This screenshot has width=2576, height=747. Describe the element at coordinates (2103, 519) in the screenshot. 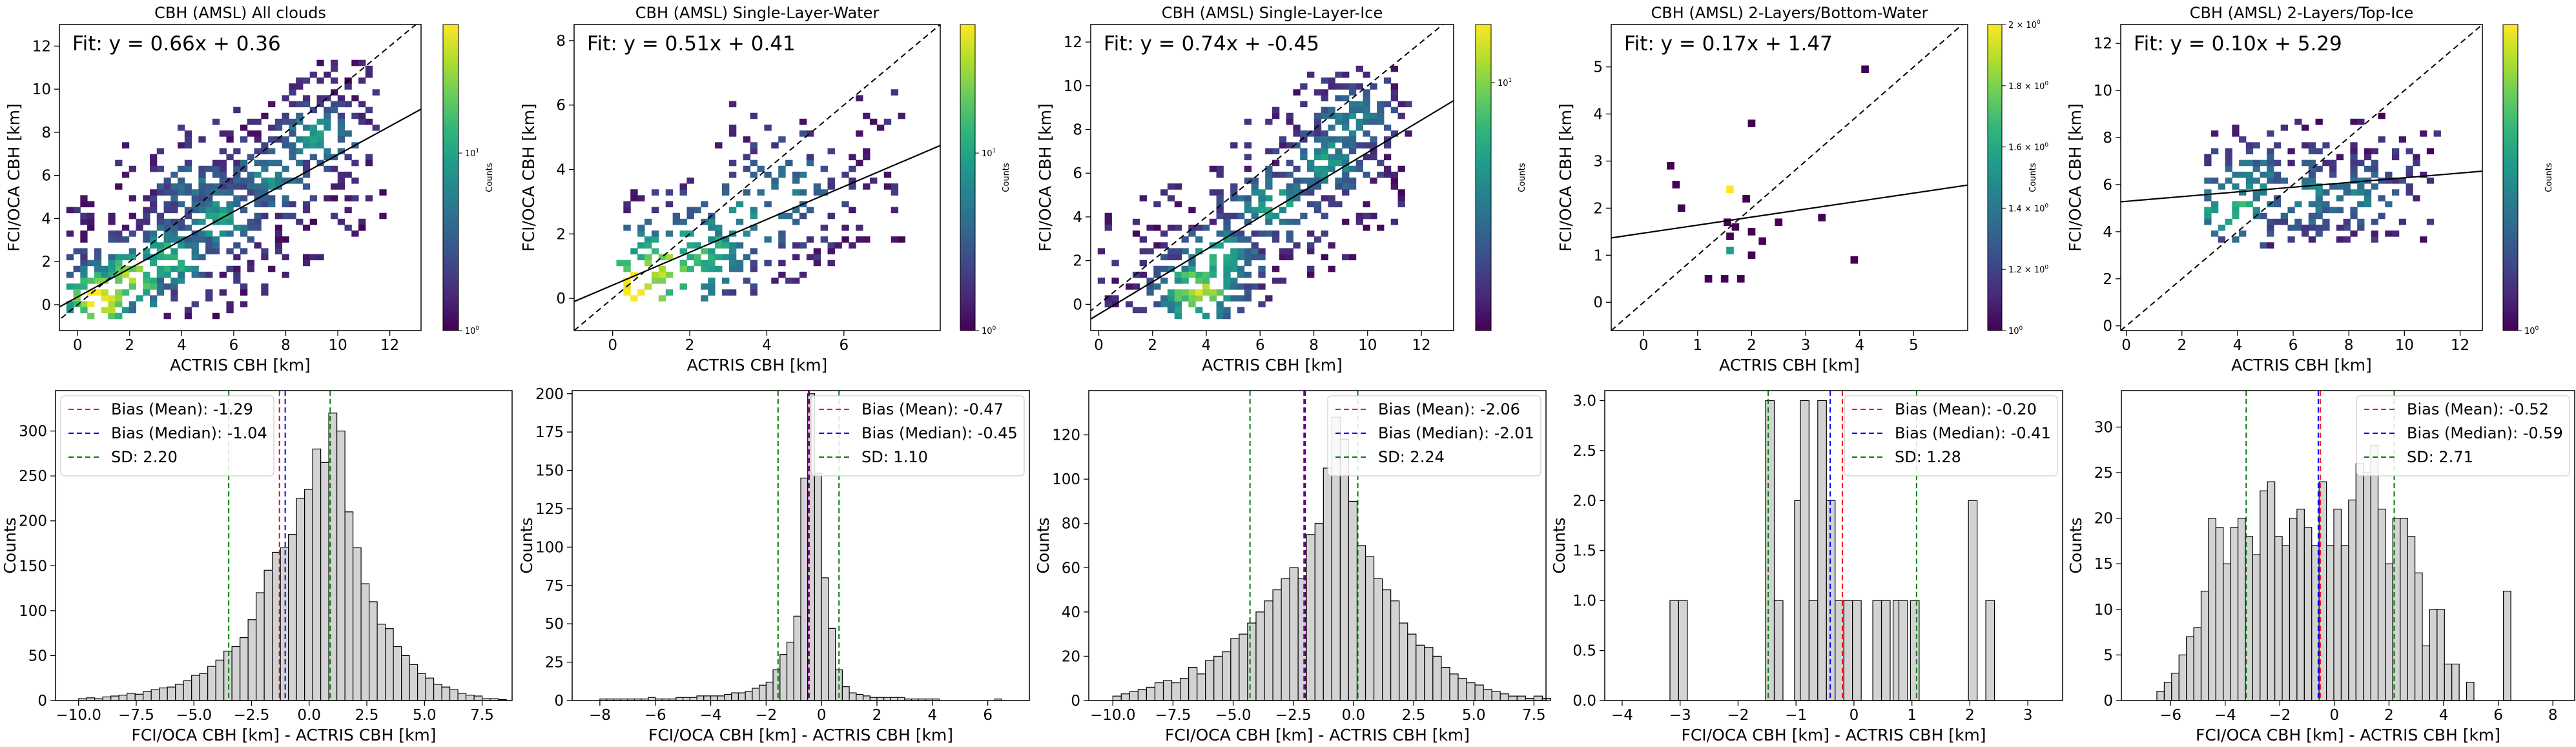

I see `y-tick-label: 20` at that location.